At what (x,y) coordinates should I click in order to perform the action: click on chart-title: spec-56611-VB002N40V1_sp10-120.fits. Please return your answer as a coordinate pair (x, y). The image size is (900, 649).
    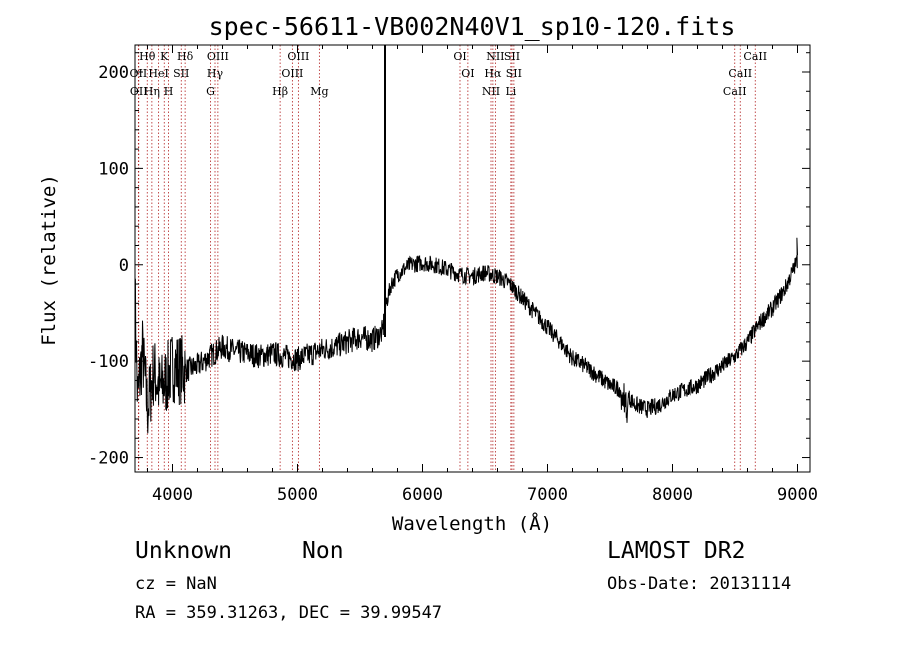
    Looking at the image, I should click on (472, 26).